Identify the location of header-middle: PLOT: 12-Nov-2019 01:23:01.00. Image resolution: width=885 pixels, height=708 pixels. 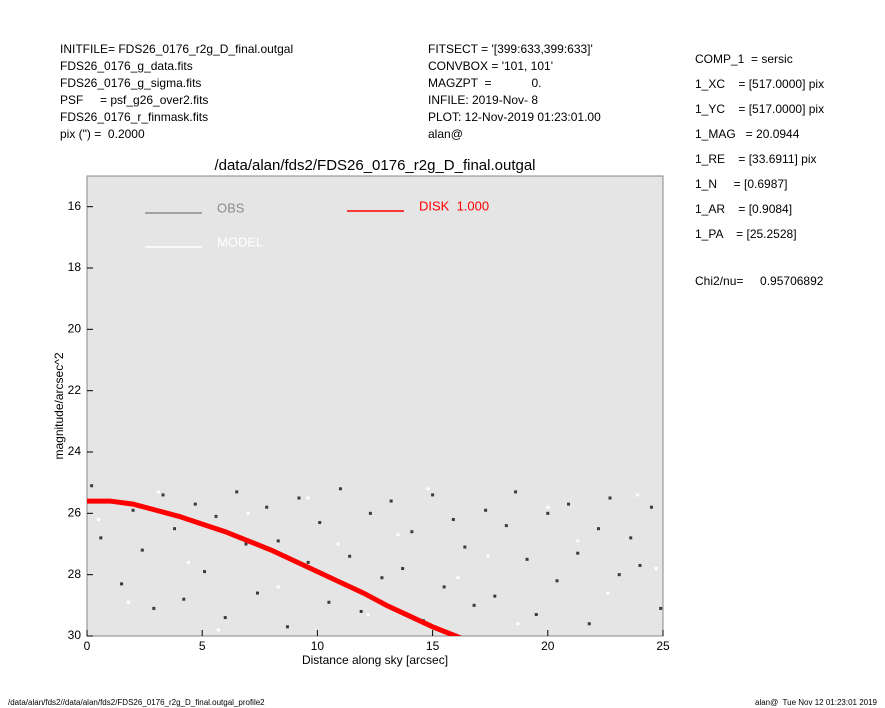
(514, 117).